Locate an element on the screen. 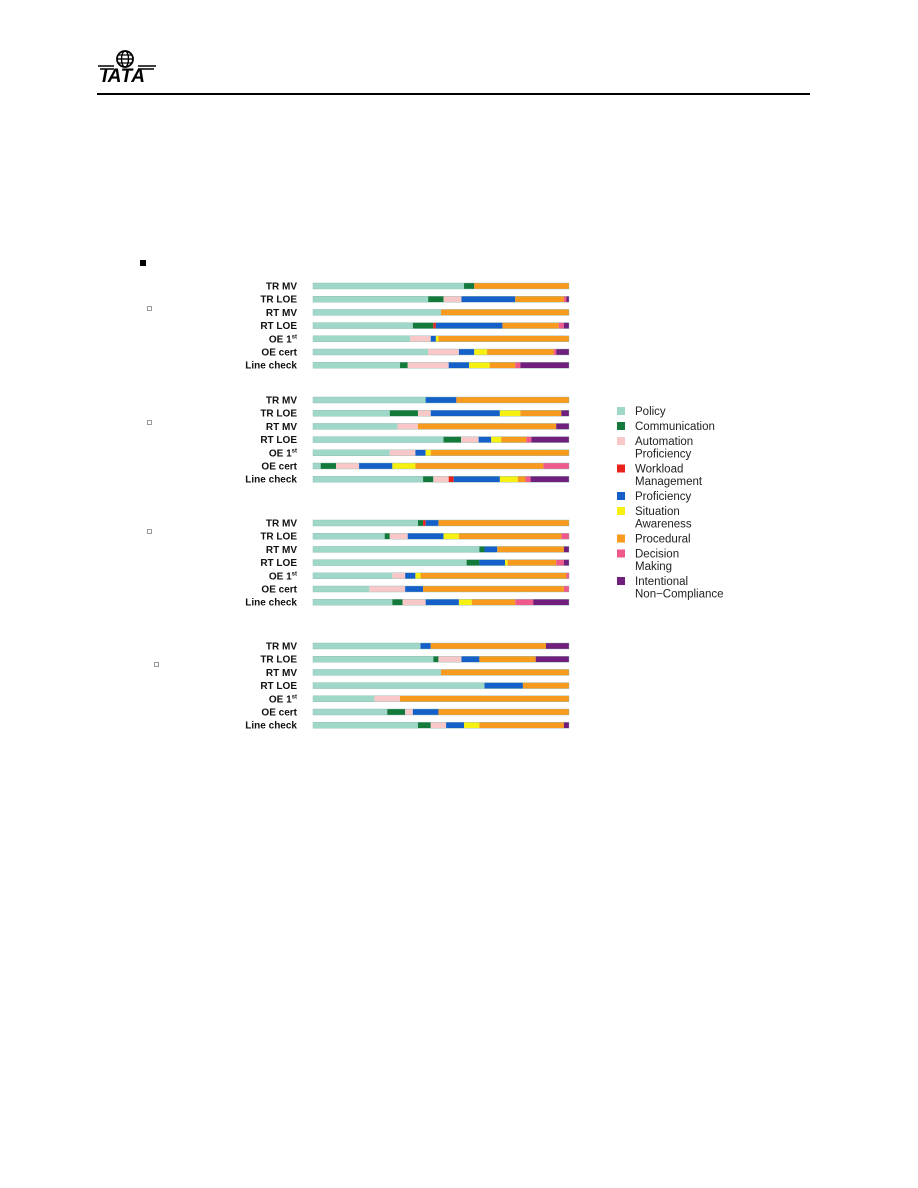 The width and height of the screenshot is (918, 1188). legend-label: Situation is located at coordinates (657, 512).